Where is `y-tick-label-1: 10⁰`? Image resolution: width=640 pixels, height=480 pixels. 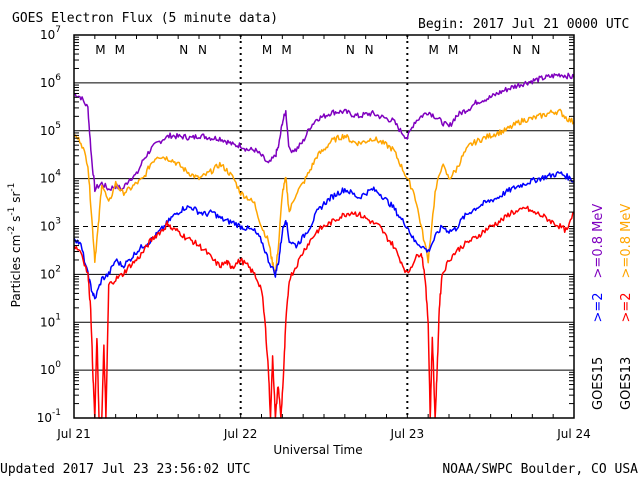 y-tick-label-1: 10⁰ is located at coordinates (50, 368).